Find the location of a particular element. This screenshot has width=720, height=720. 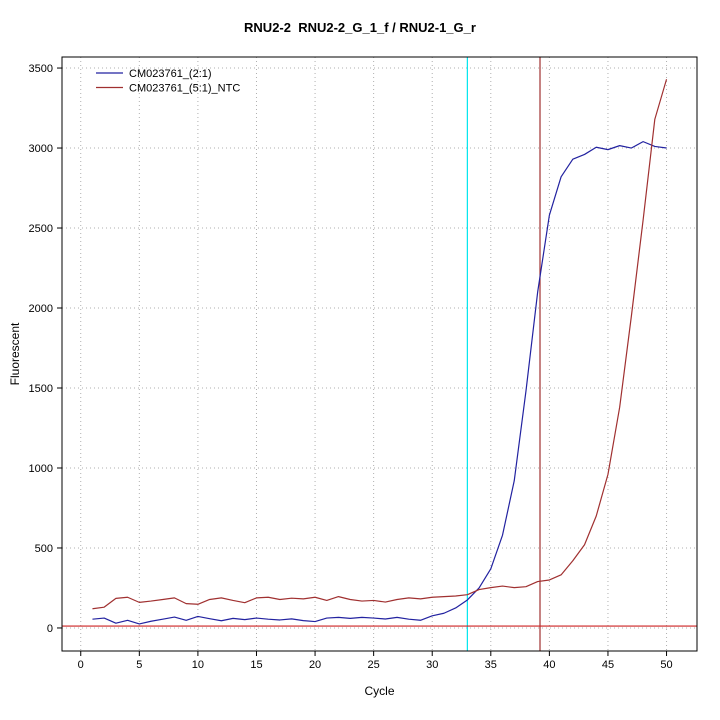

x-tick-label: 20 is located at coordinates (315, 665).